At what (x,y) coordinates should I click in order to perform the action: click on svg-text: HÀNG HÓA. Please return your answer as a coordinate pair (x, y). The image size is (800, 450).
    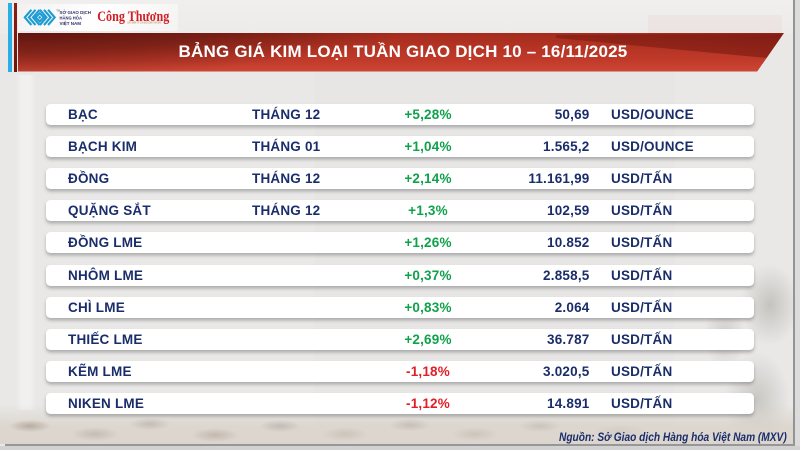
    Looking at the image, I should click on (71, 17).